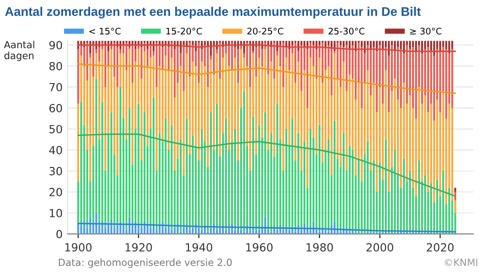  I want to click on legend-label: ≥ 30°C, so click(426, 31).